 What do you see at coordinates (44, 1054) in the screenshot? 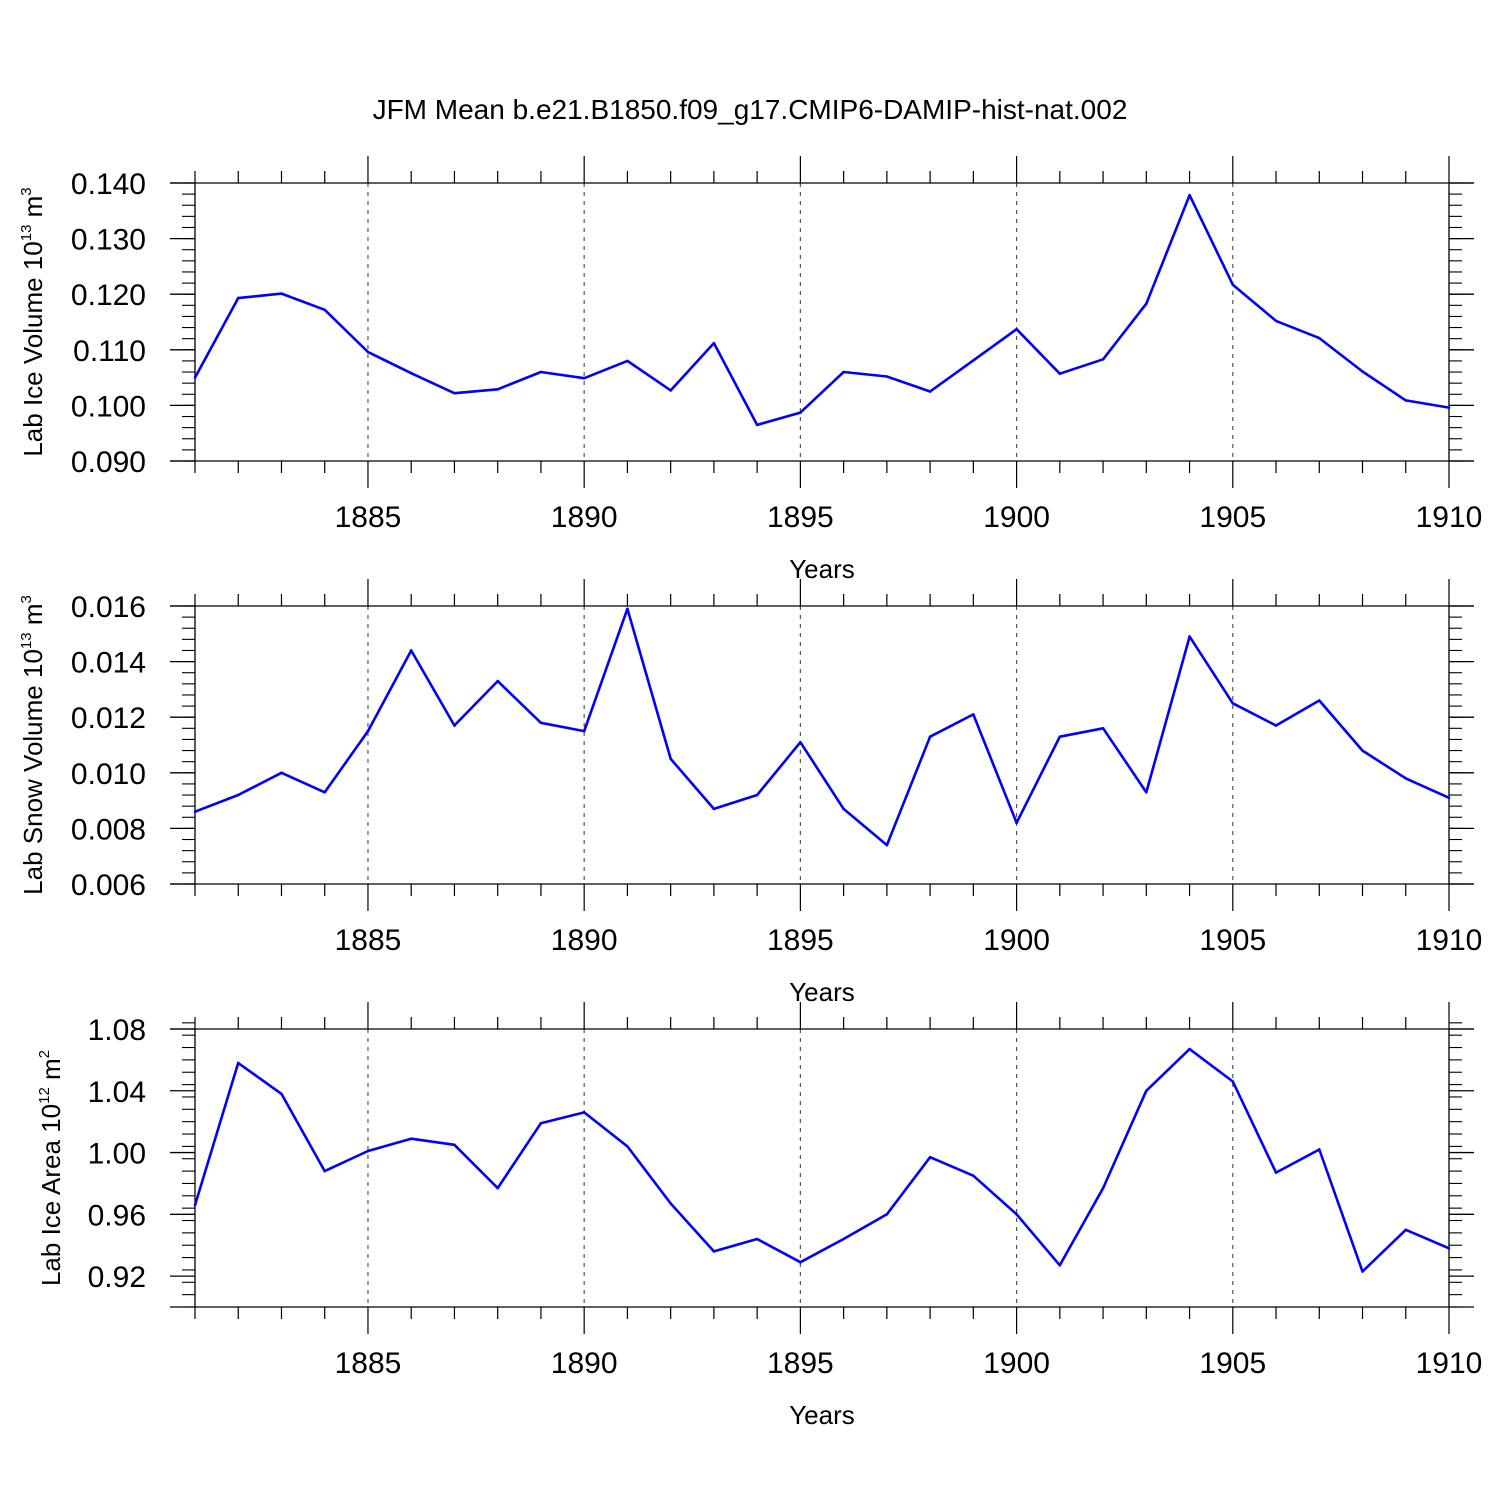
I see `y-axis-label-superscript: 2` at bounding box center [44, 1054].